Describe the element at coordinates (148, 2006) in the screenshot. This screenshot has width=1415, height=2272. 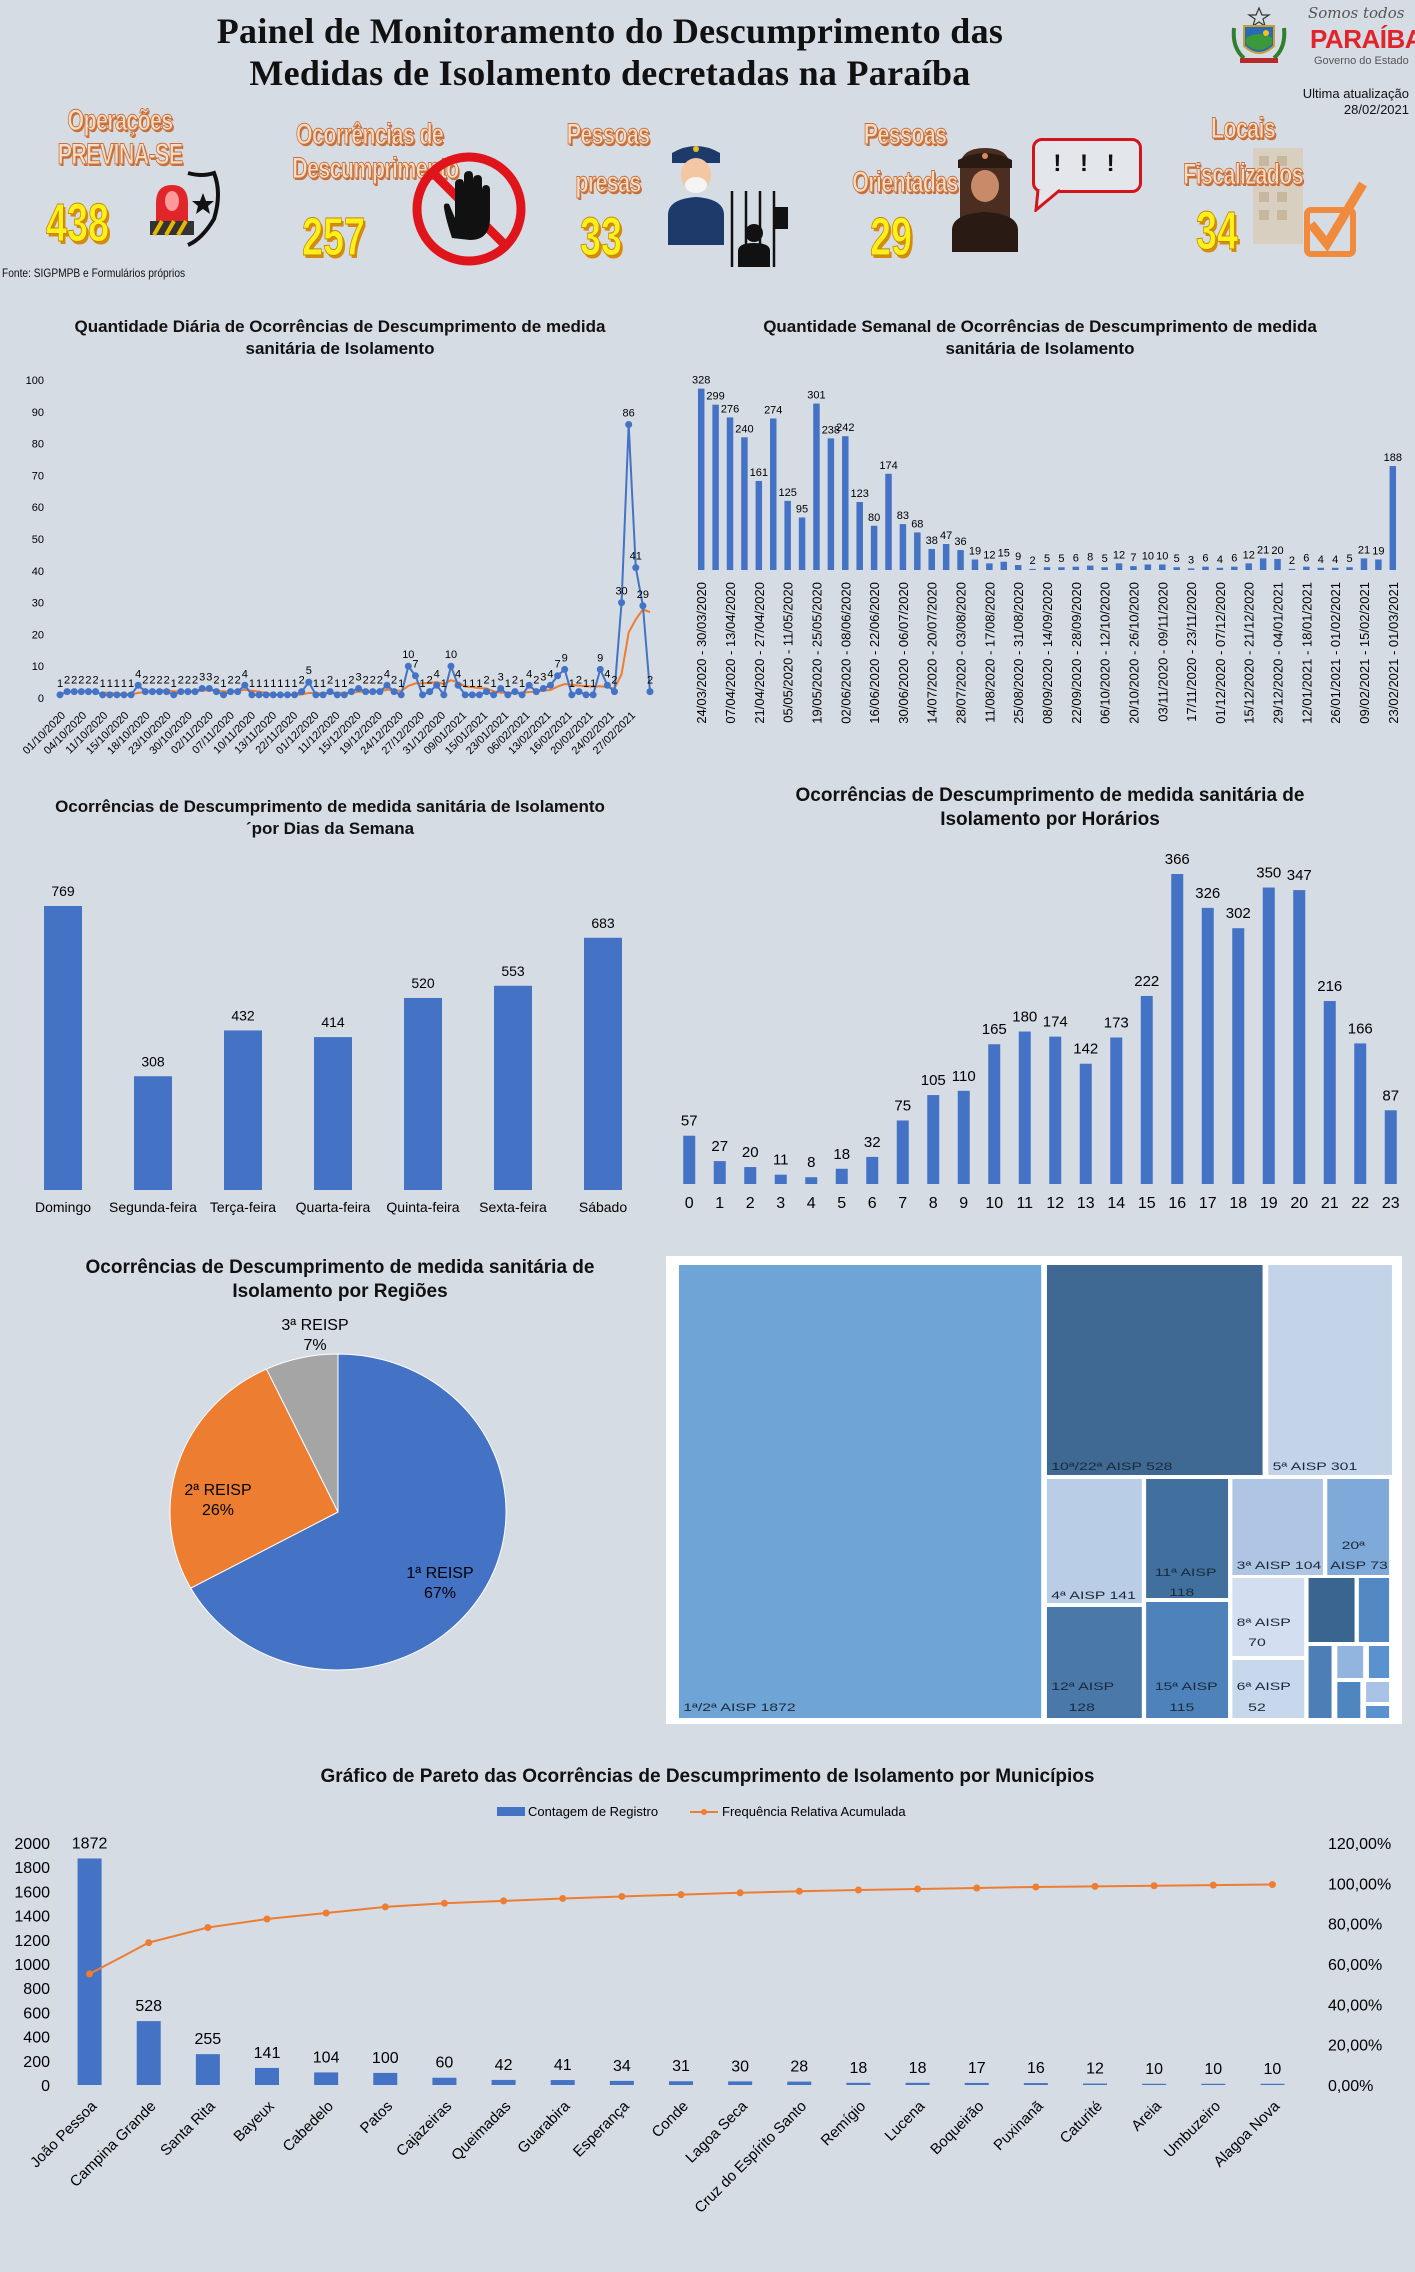
I see `bar-value-label: 528` at that location.